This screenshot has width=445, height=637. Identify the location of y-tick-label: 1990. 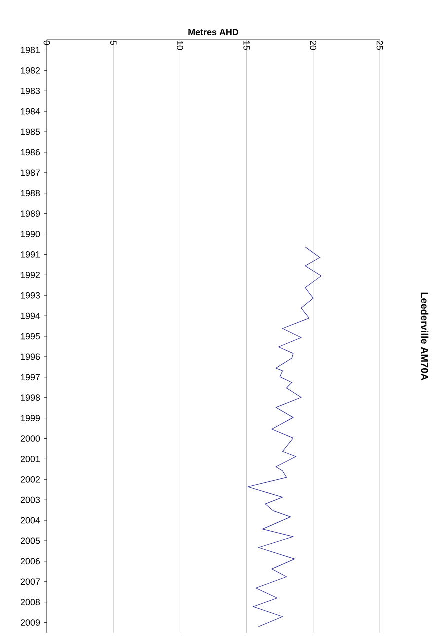
(30, 234).